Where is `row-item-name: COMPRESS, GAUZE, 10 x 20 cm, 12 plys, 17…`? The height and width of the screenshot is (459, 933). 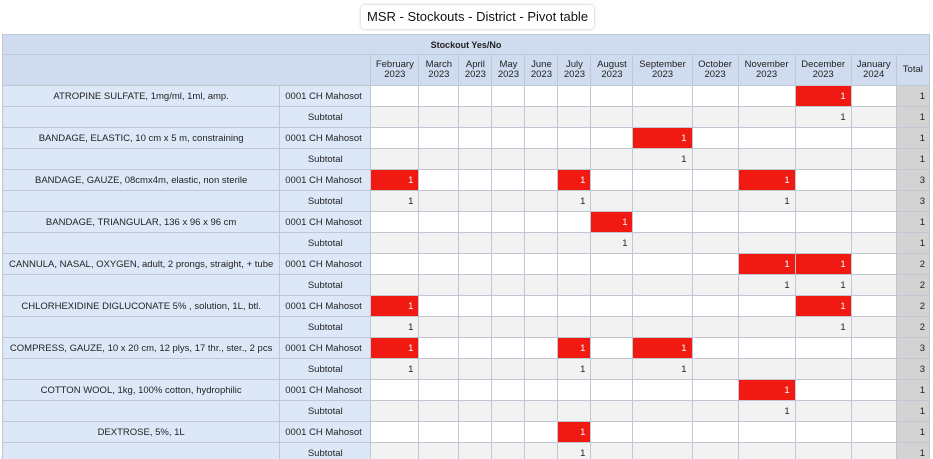 row-item-name: COMPRESS, GAUZE, 10 x 20 cm, 12 plys, 17… is located at coordinates (141, 348).